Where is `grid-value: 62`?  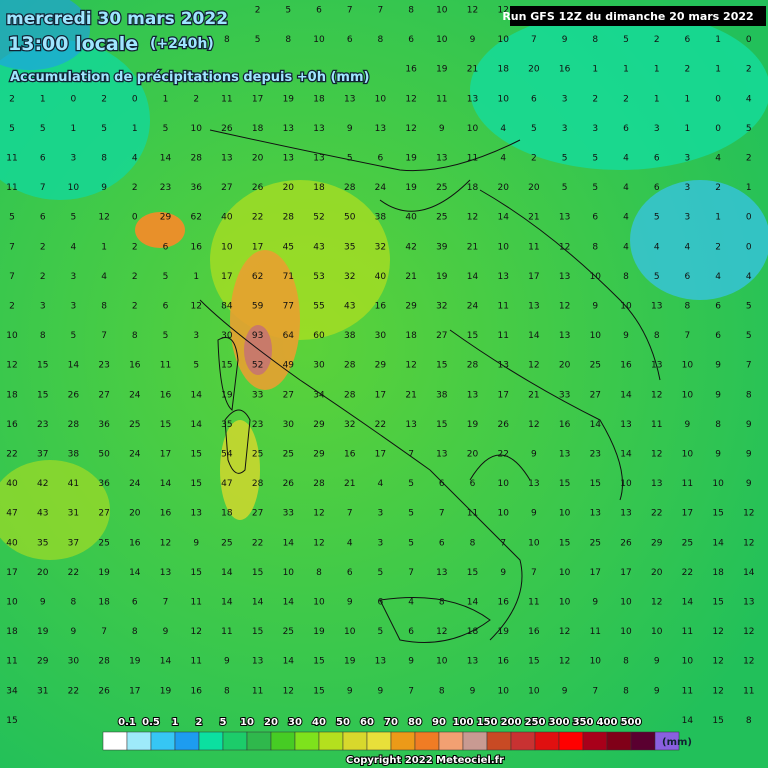 grid-value: 62 is located at coordinates (257, 277).